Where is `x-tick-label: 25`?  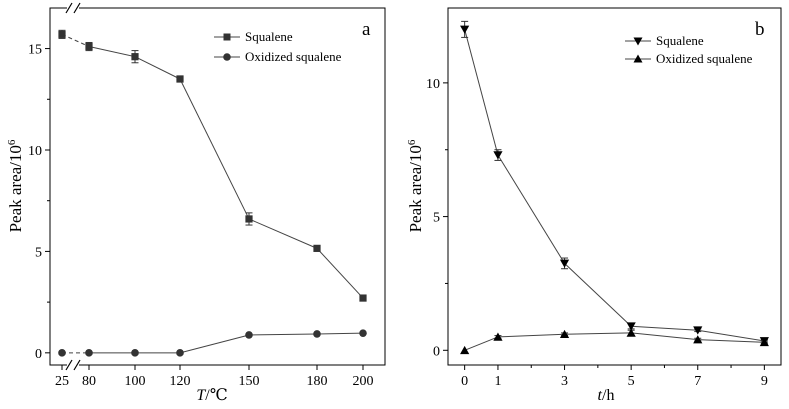 x-tick-label: 25 is located at coordinates (62, 381).